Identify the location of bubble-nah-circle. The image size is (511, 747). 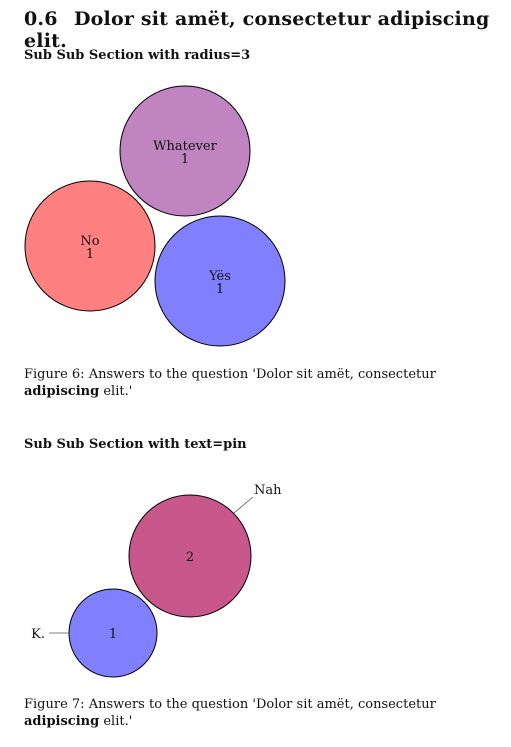
(190, 556).